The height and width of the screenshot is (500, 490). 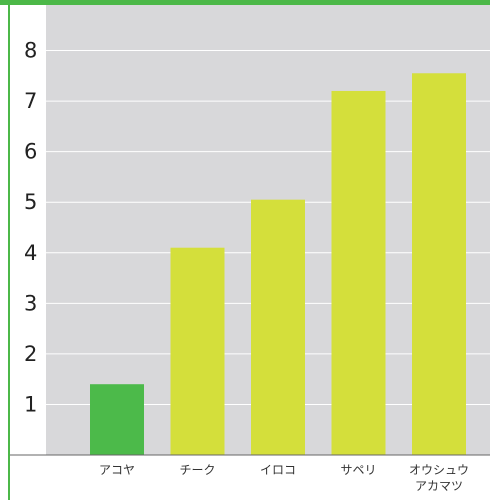 What do you see at coordinates (117, 470) in the screenshot?
I see `x-tick-label: アコヤ` at bounding box center [117, 470].